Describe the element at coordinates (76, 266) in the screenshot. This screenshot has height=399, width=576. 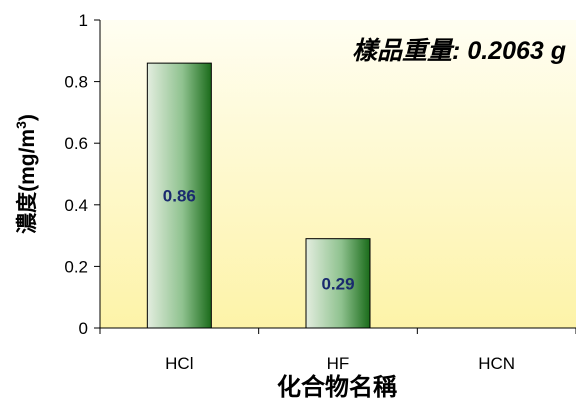
I see `y-tick-label: 0.2` at that location.